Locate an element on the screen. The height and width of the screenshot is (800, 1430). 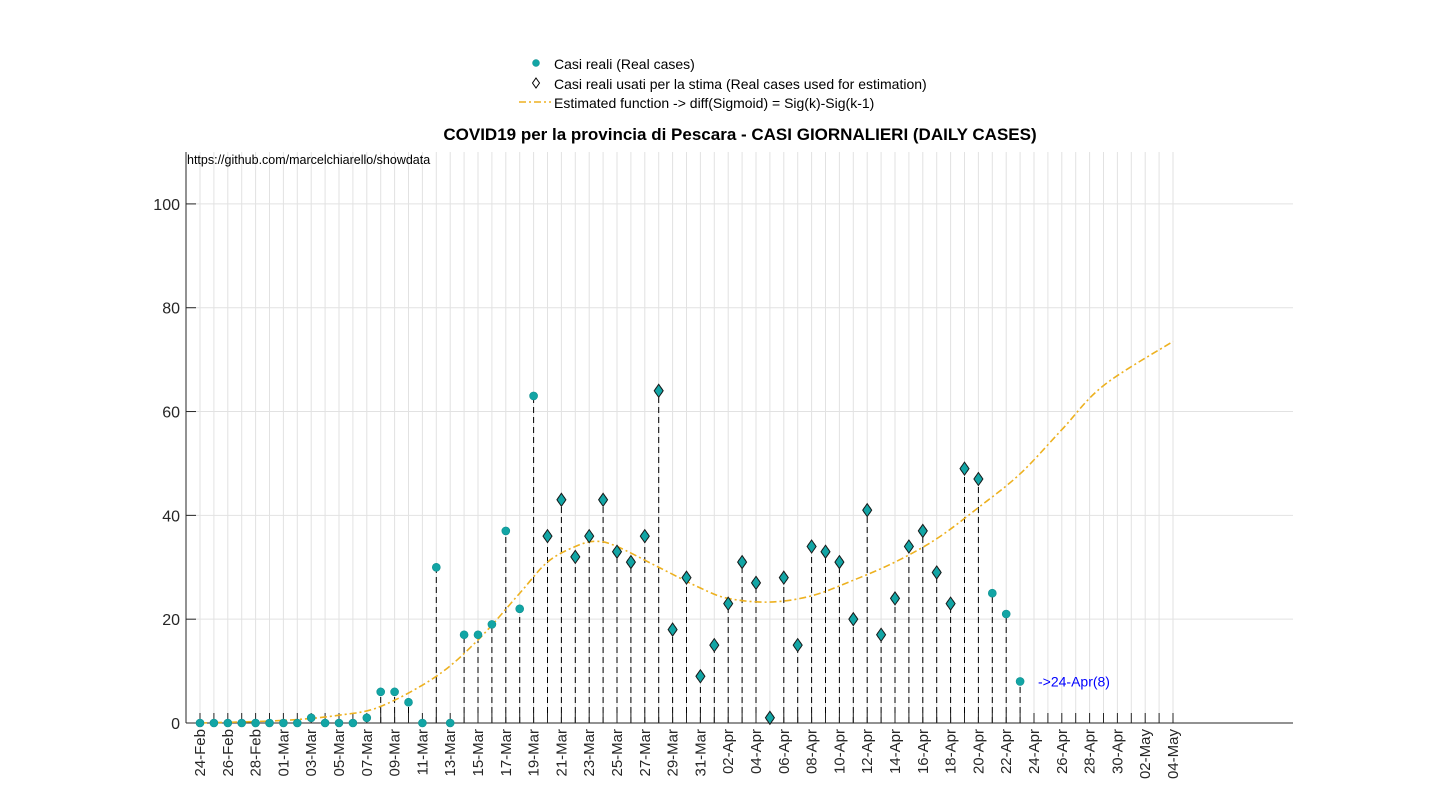
x-tick-label: 28-Apr is located at coordinates (1090, 751).